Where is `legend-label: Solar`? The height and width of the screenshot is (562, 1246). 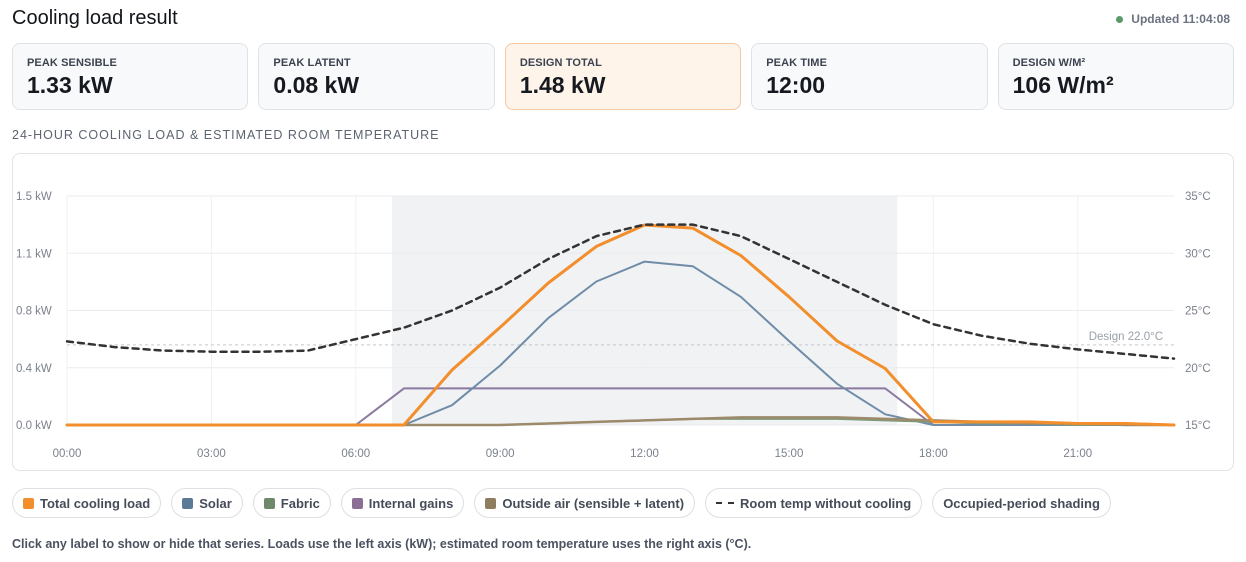
legend-label: Solar is located at coordinates (215, 503).